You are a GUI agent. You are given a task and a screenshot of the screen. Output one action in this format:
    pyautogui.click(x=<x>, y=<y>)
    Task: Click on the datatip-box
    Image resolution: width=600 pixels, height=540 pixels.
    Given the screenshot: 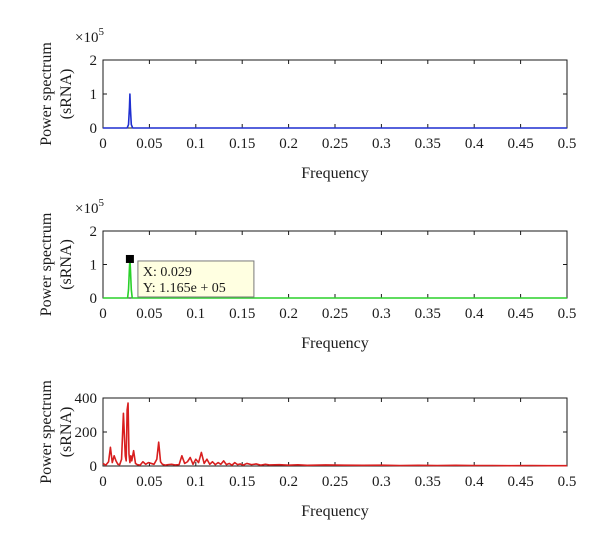 What is the action you would take?
    pyautogui.click(x=196, y=279)
    